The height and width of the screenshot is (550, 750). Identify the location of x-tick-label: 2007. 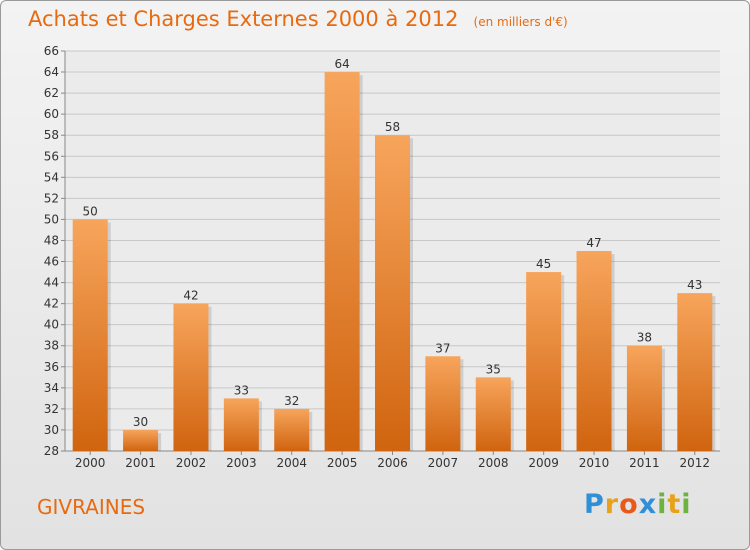
(443, 463).